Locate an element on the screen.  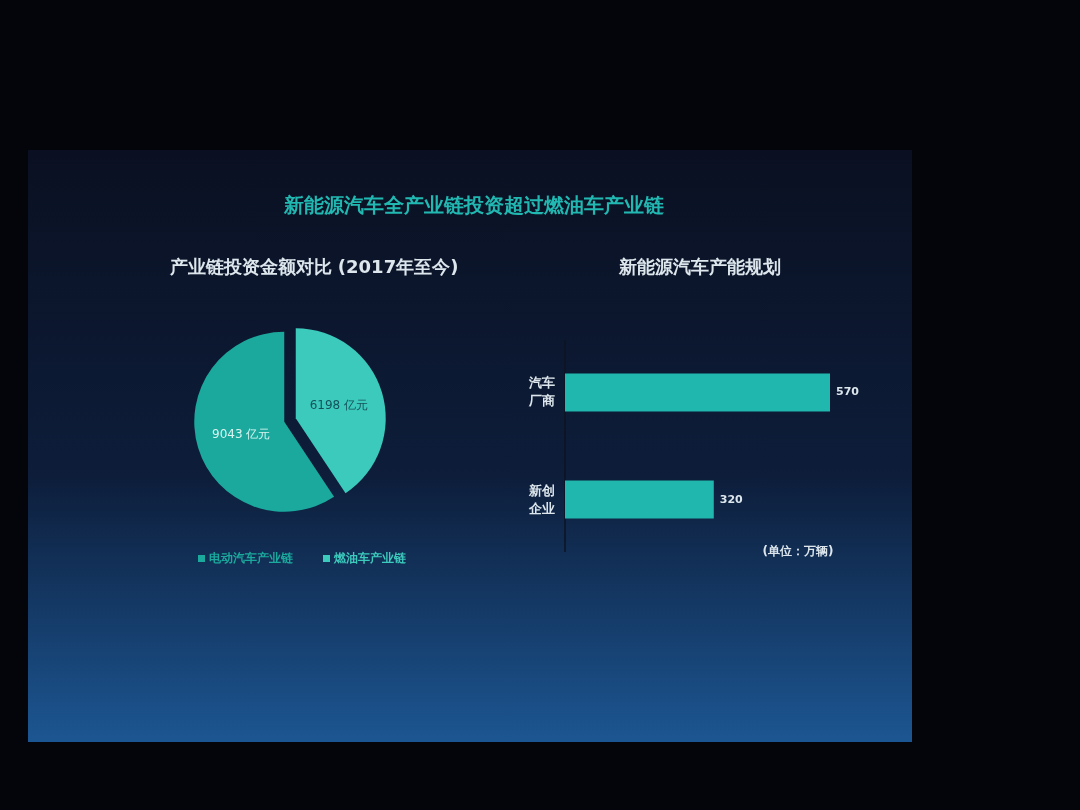
y-tick-label: 新创企业 is located at coordinates (541, 499).